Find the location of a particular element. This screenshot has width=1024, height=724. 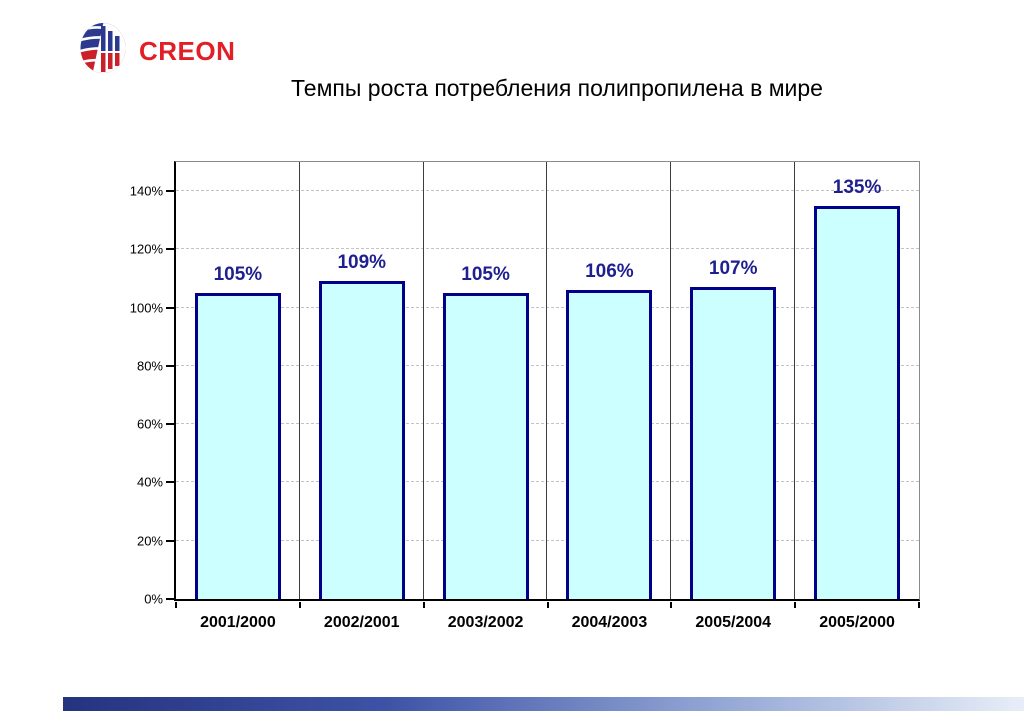

footer-gradient-bar is located at coordinates (543, 704).